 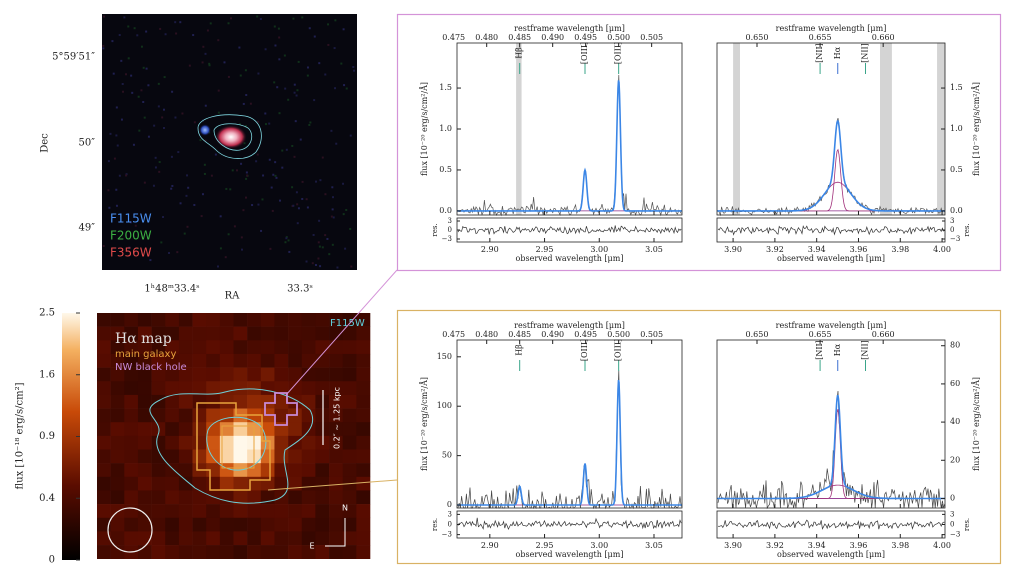 I want to click on companion-blob, so click(x=205, y=130).